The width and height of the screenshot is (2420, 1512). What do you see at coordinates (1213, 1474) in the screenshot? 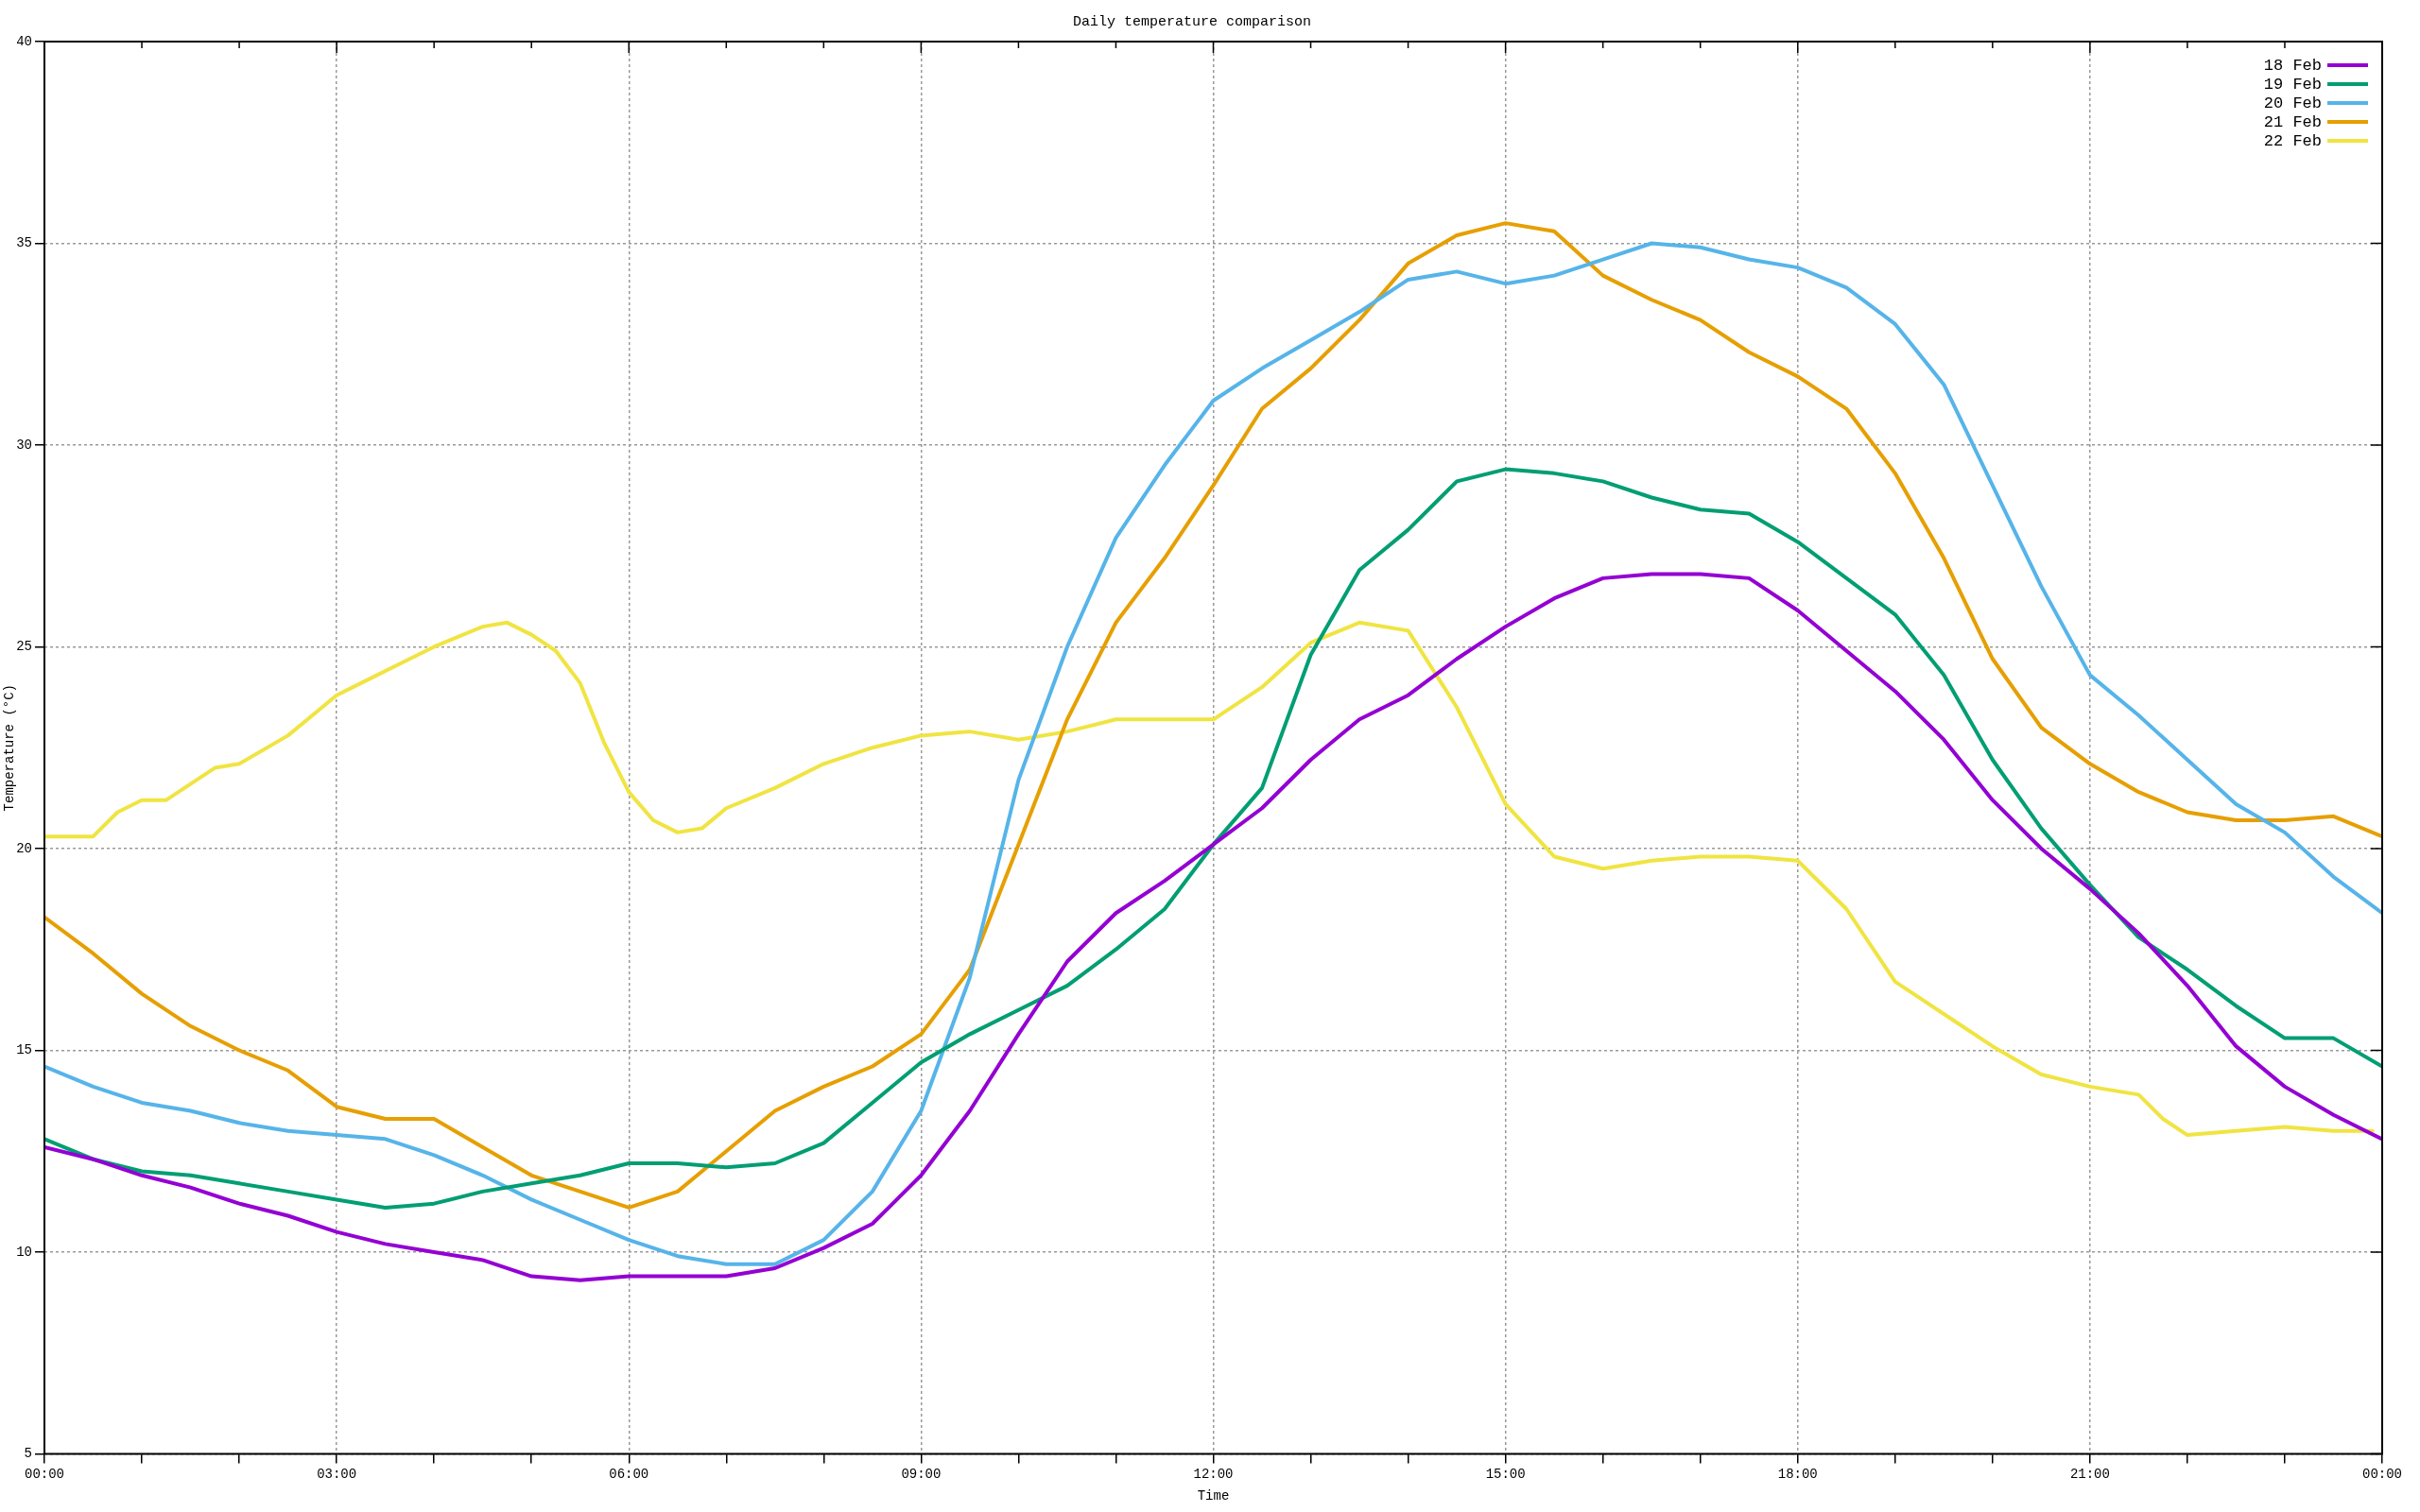
I see `x-tick-label: 12:00` at bounding box center [1213, 1474].